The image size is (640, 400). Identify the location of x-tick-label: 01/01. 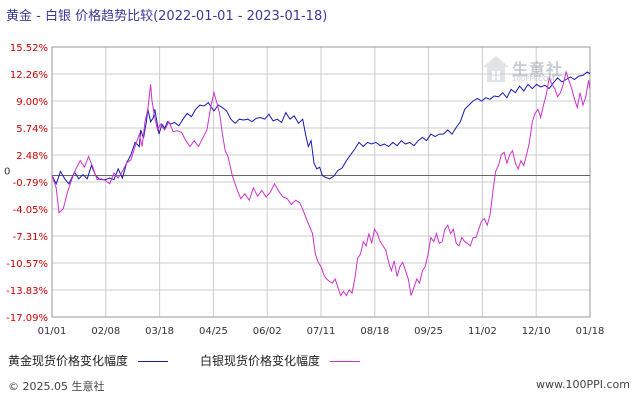
(52, 331).